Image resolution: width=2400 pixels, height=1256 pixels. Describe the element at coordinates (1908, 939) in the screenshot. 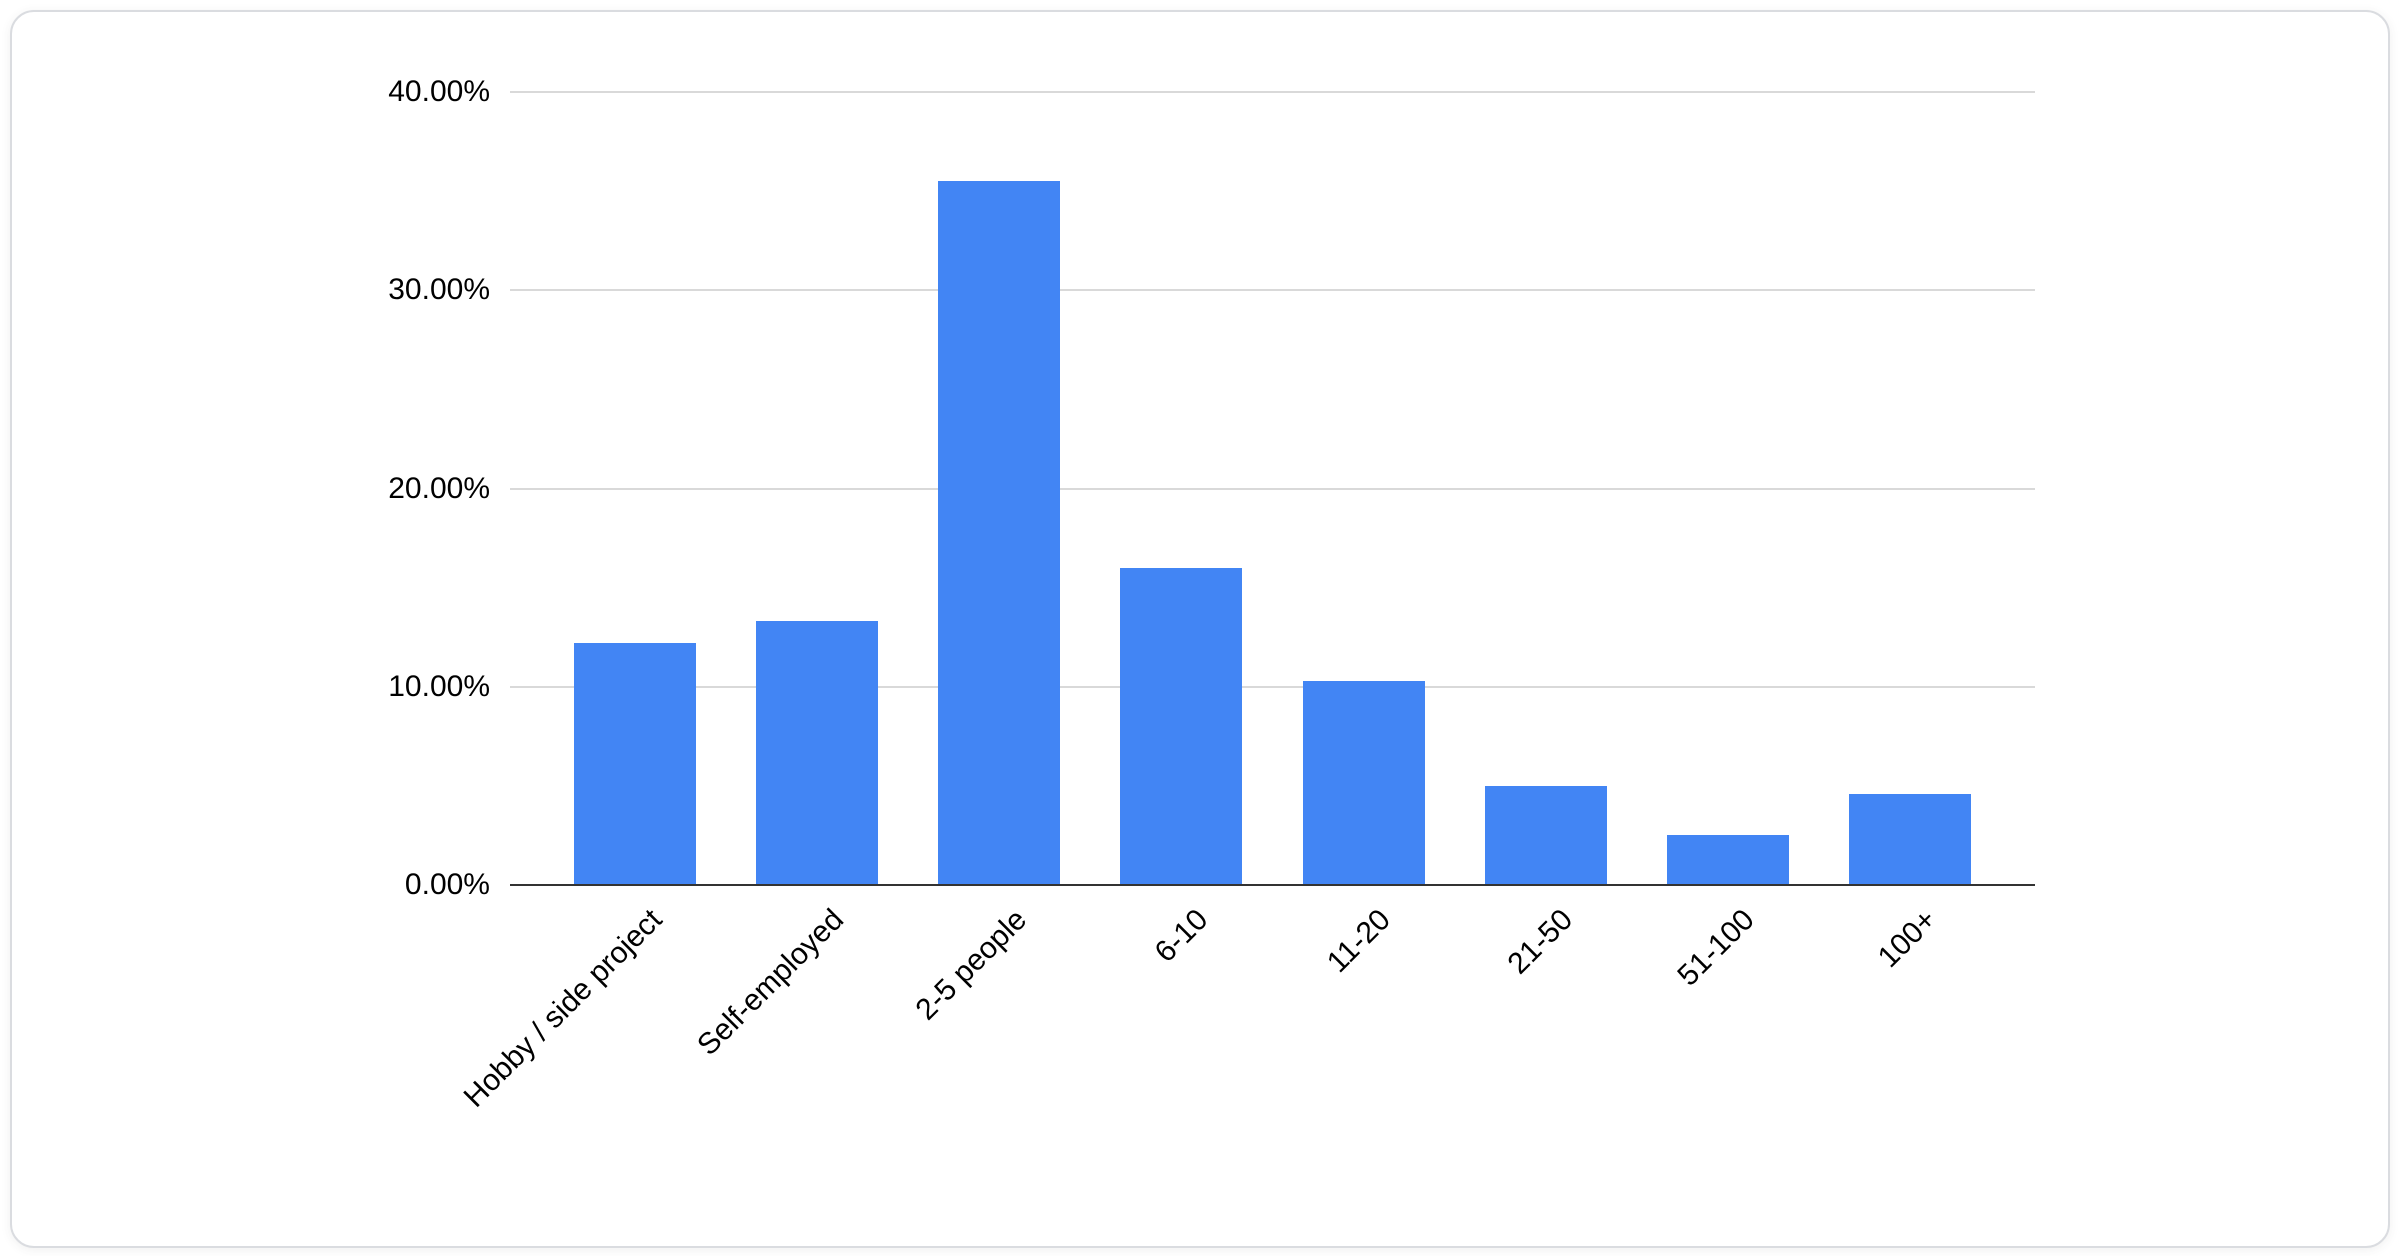

I see `x-axis-category-label: 100+` at that location.